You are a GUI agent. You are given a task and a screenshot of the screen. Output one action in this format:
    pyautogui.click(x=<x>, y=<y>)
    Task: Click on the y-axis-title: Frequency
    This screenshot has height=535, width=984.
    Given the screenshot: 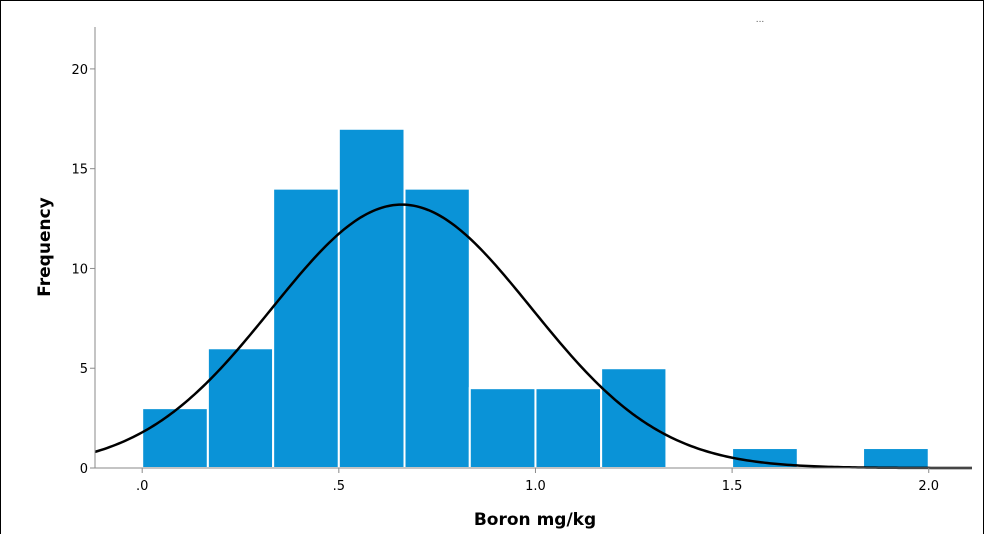 What is the action you would take?
    pyautogui.click(x=45, y=247)
    